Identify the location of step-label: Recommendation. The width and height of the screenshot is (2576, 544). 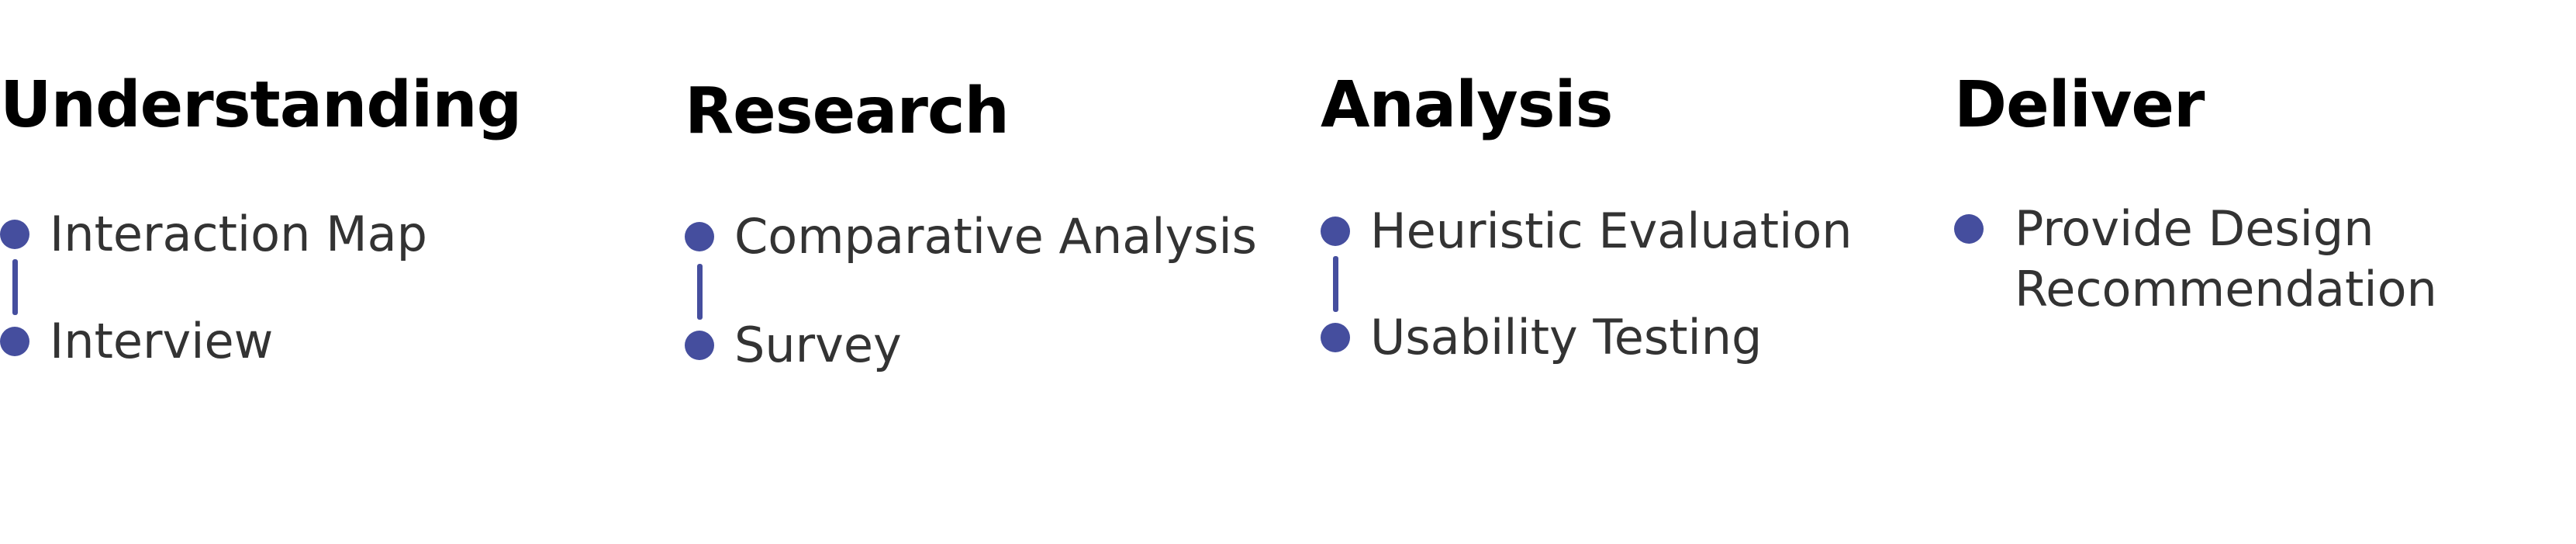
(2226, 289).